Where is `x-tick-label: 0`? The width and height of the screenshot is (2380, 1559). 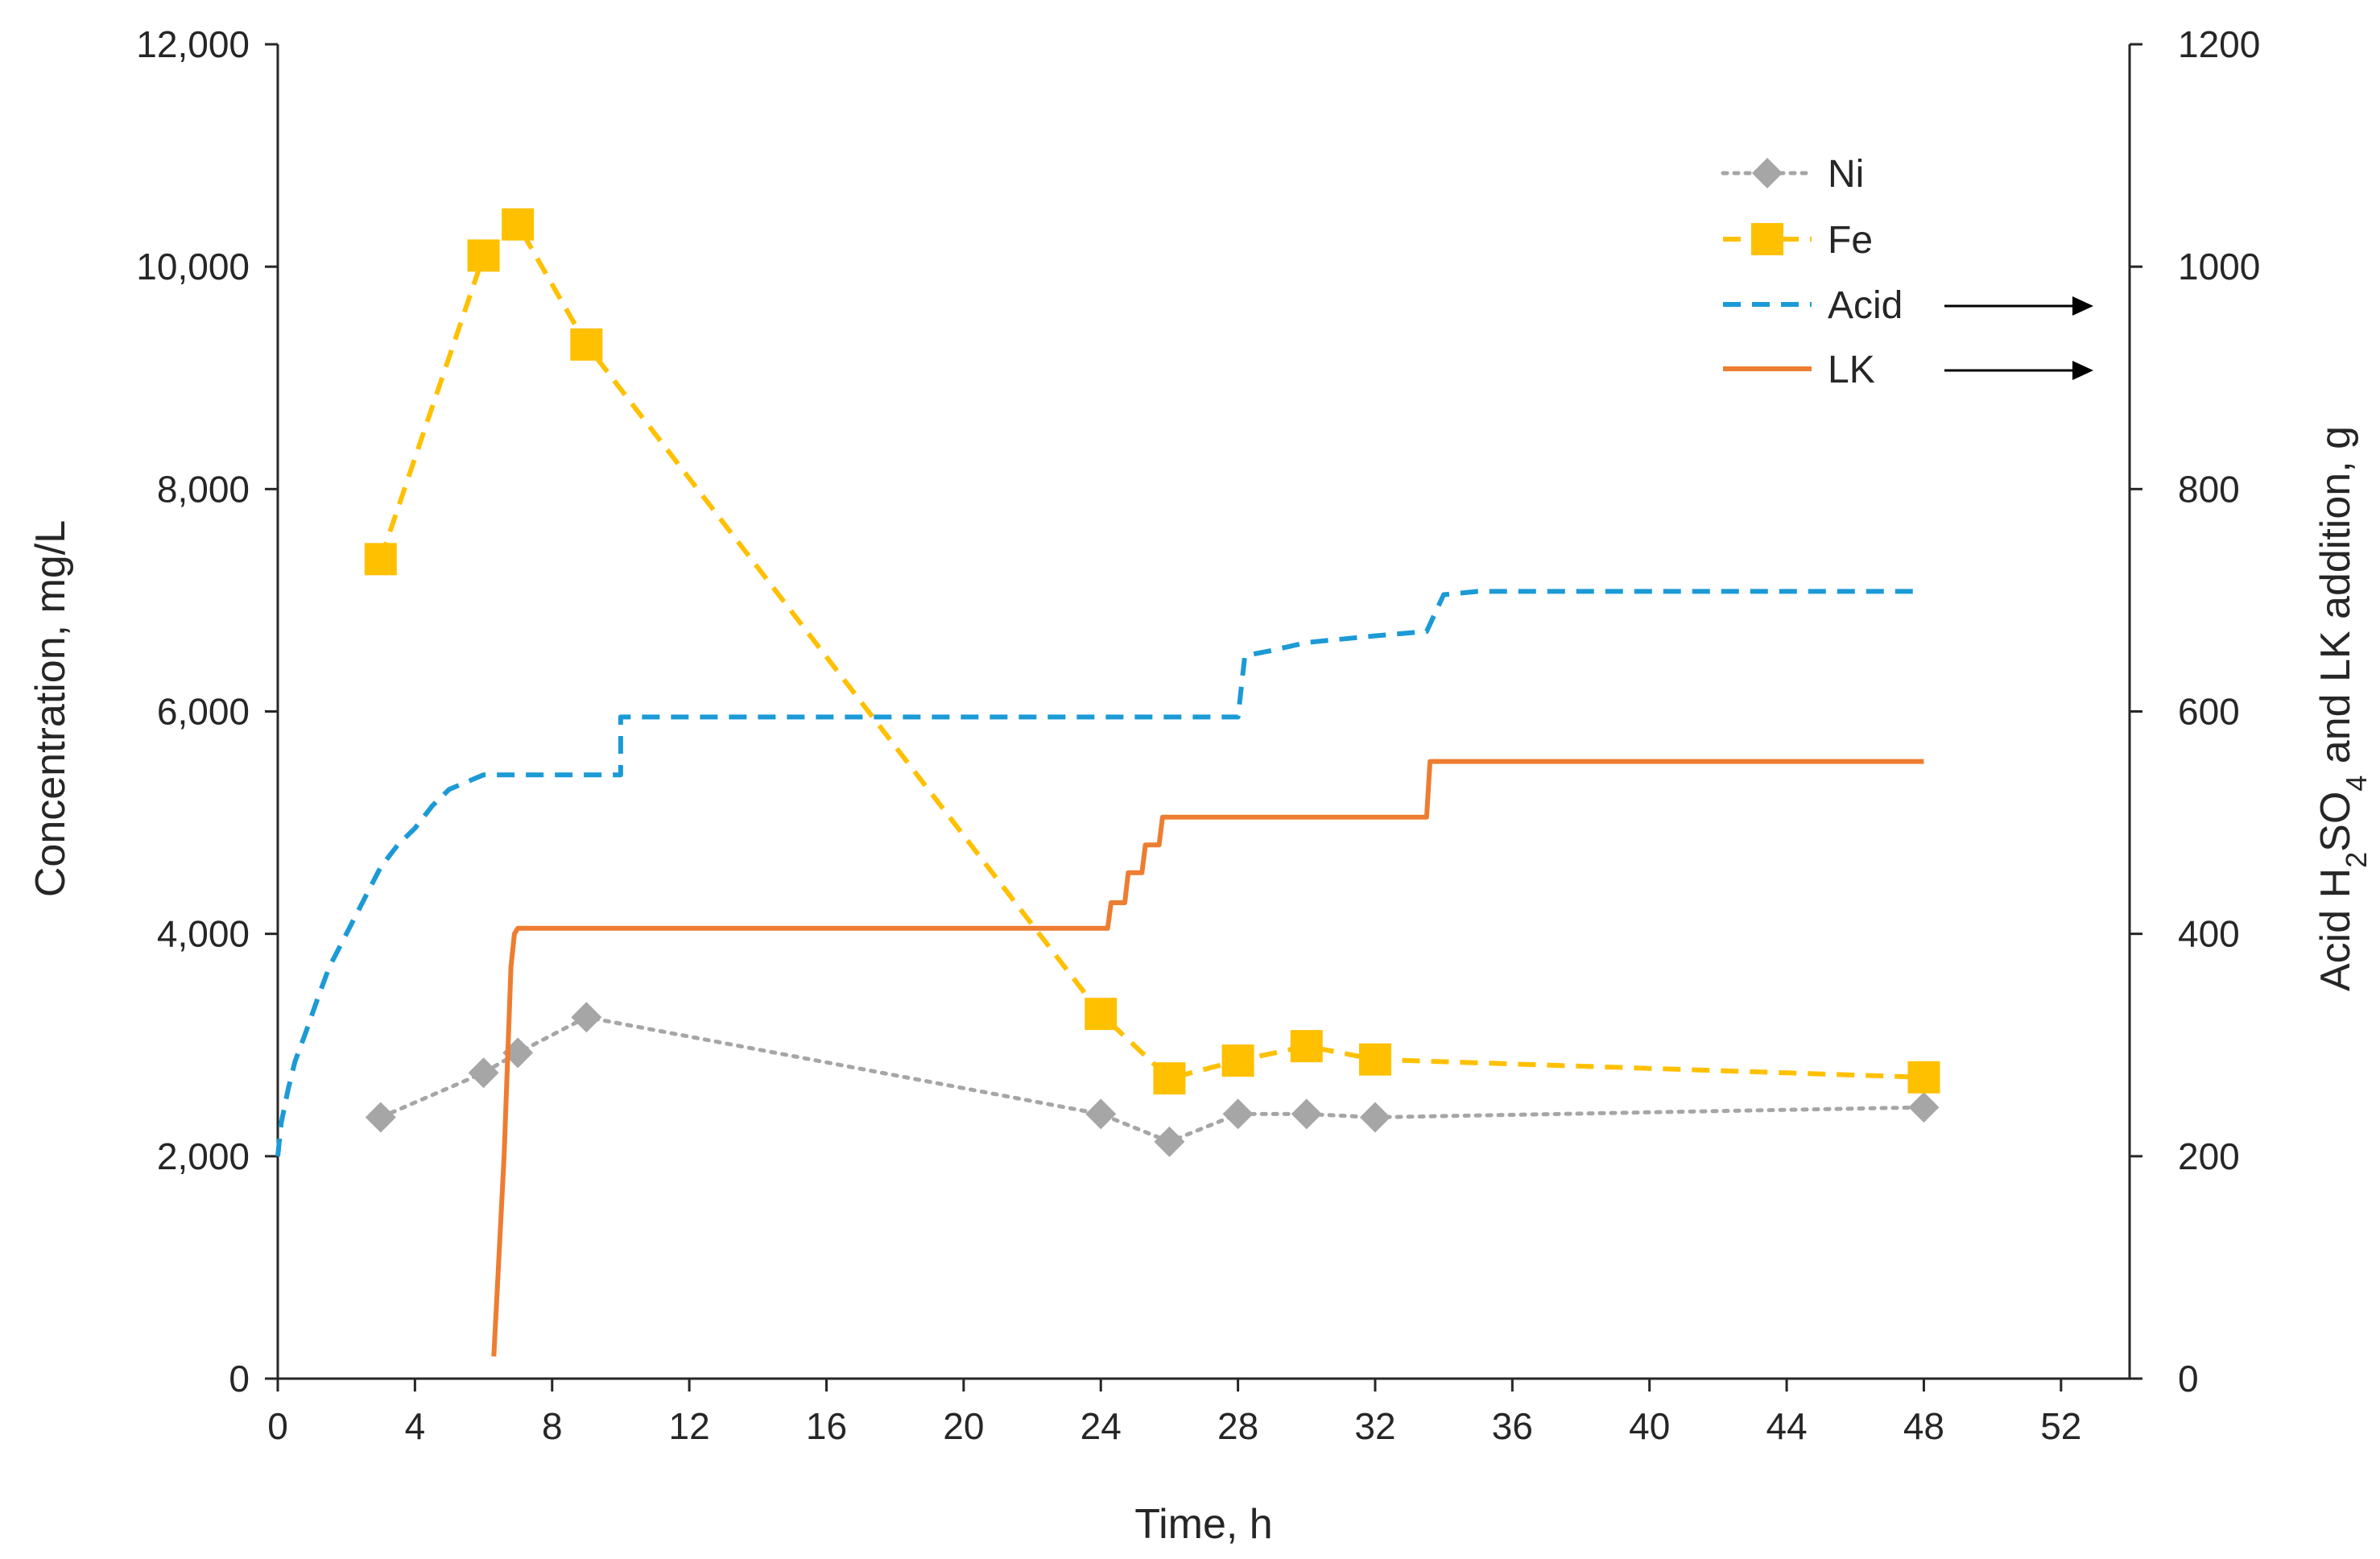
x-tick-label: 0 is located at coordinates (277, 1426).